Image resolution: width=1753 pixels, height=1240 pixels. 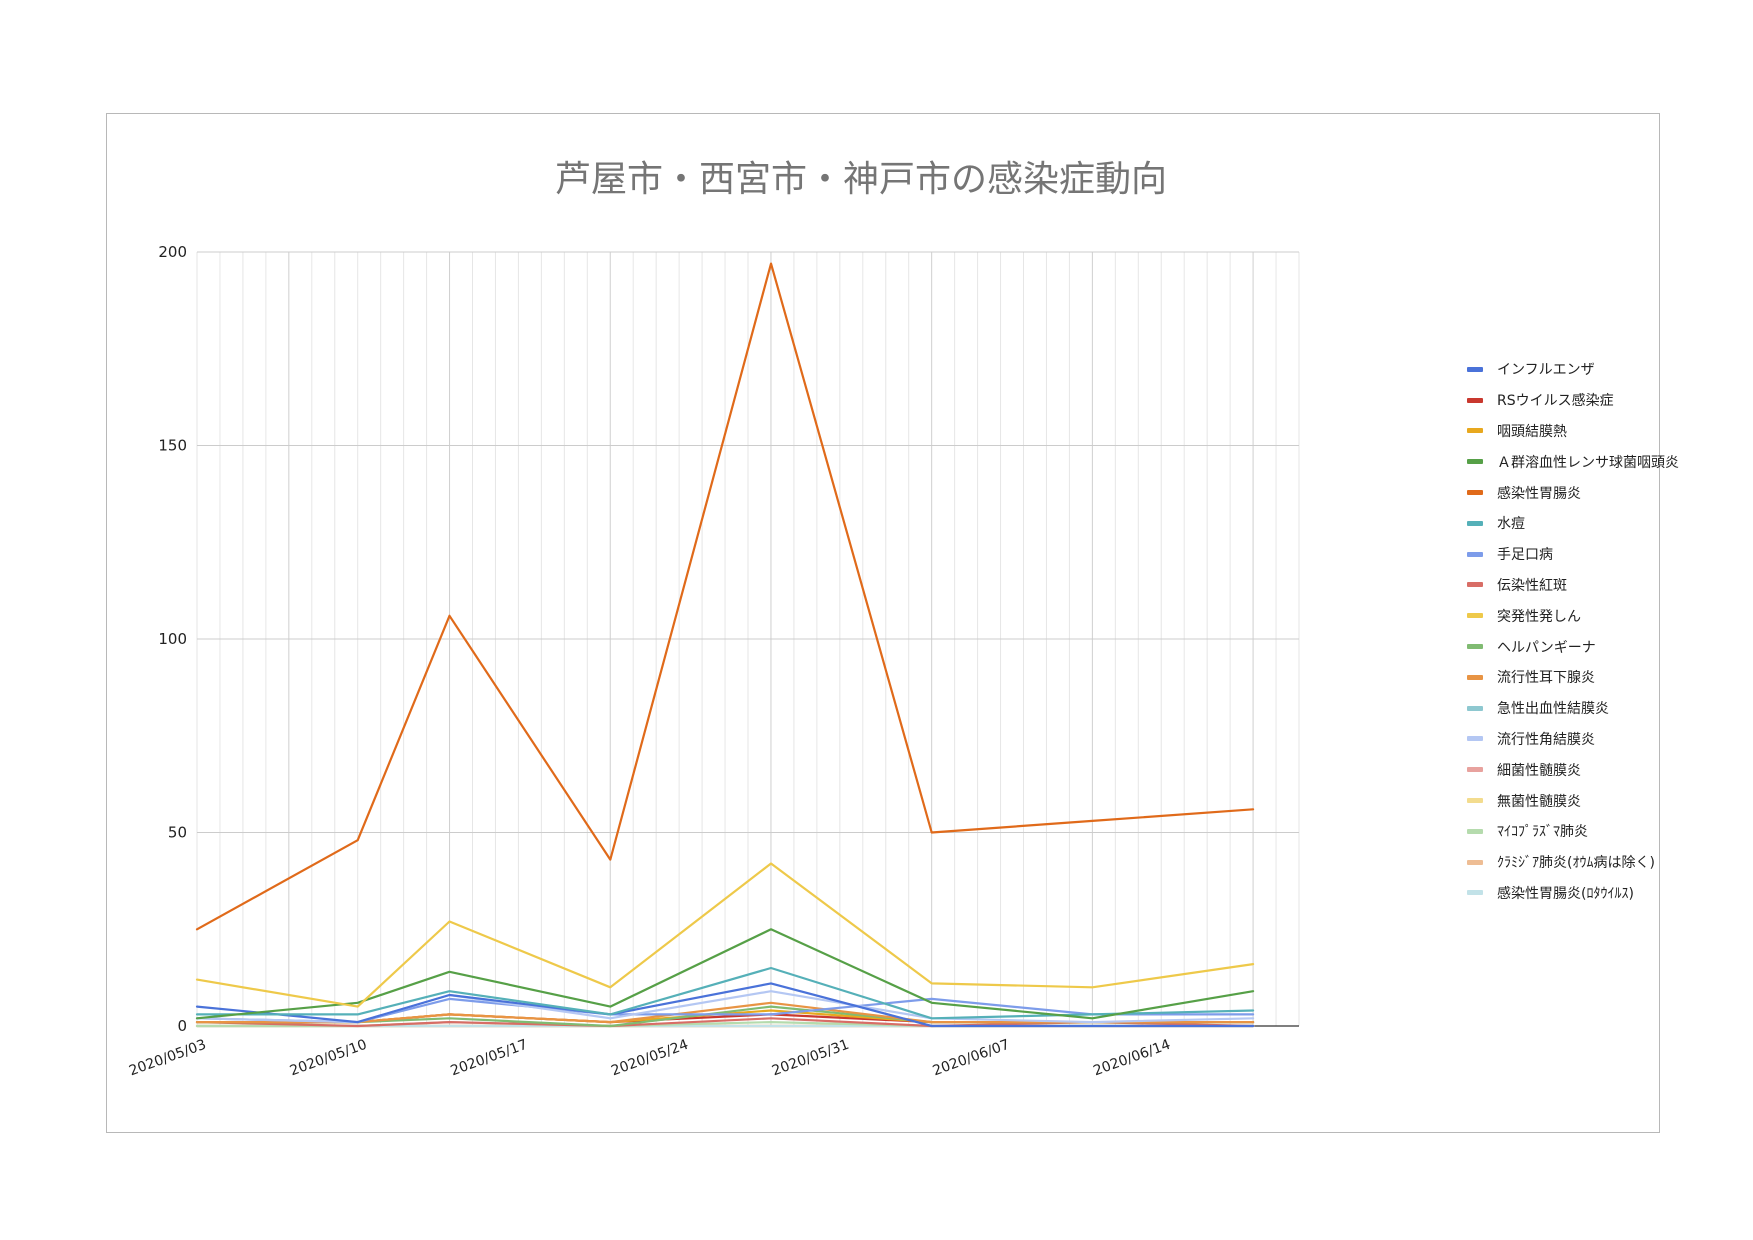 What do you see at coordinates (971, 1058) in the screenshot?
I see `x-tick-label: 2020/06/07` at bounding box center [971, 1058].